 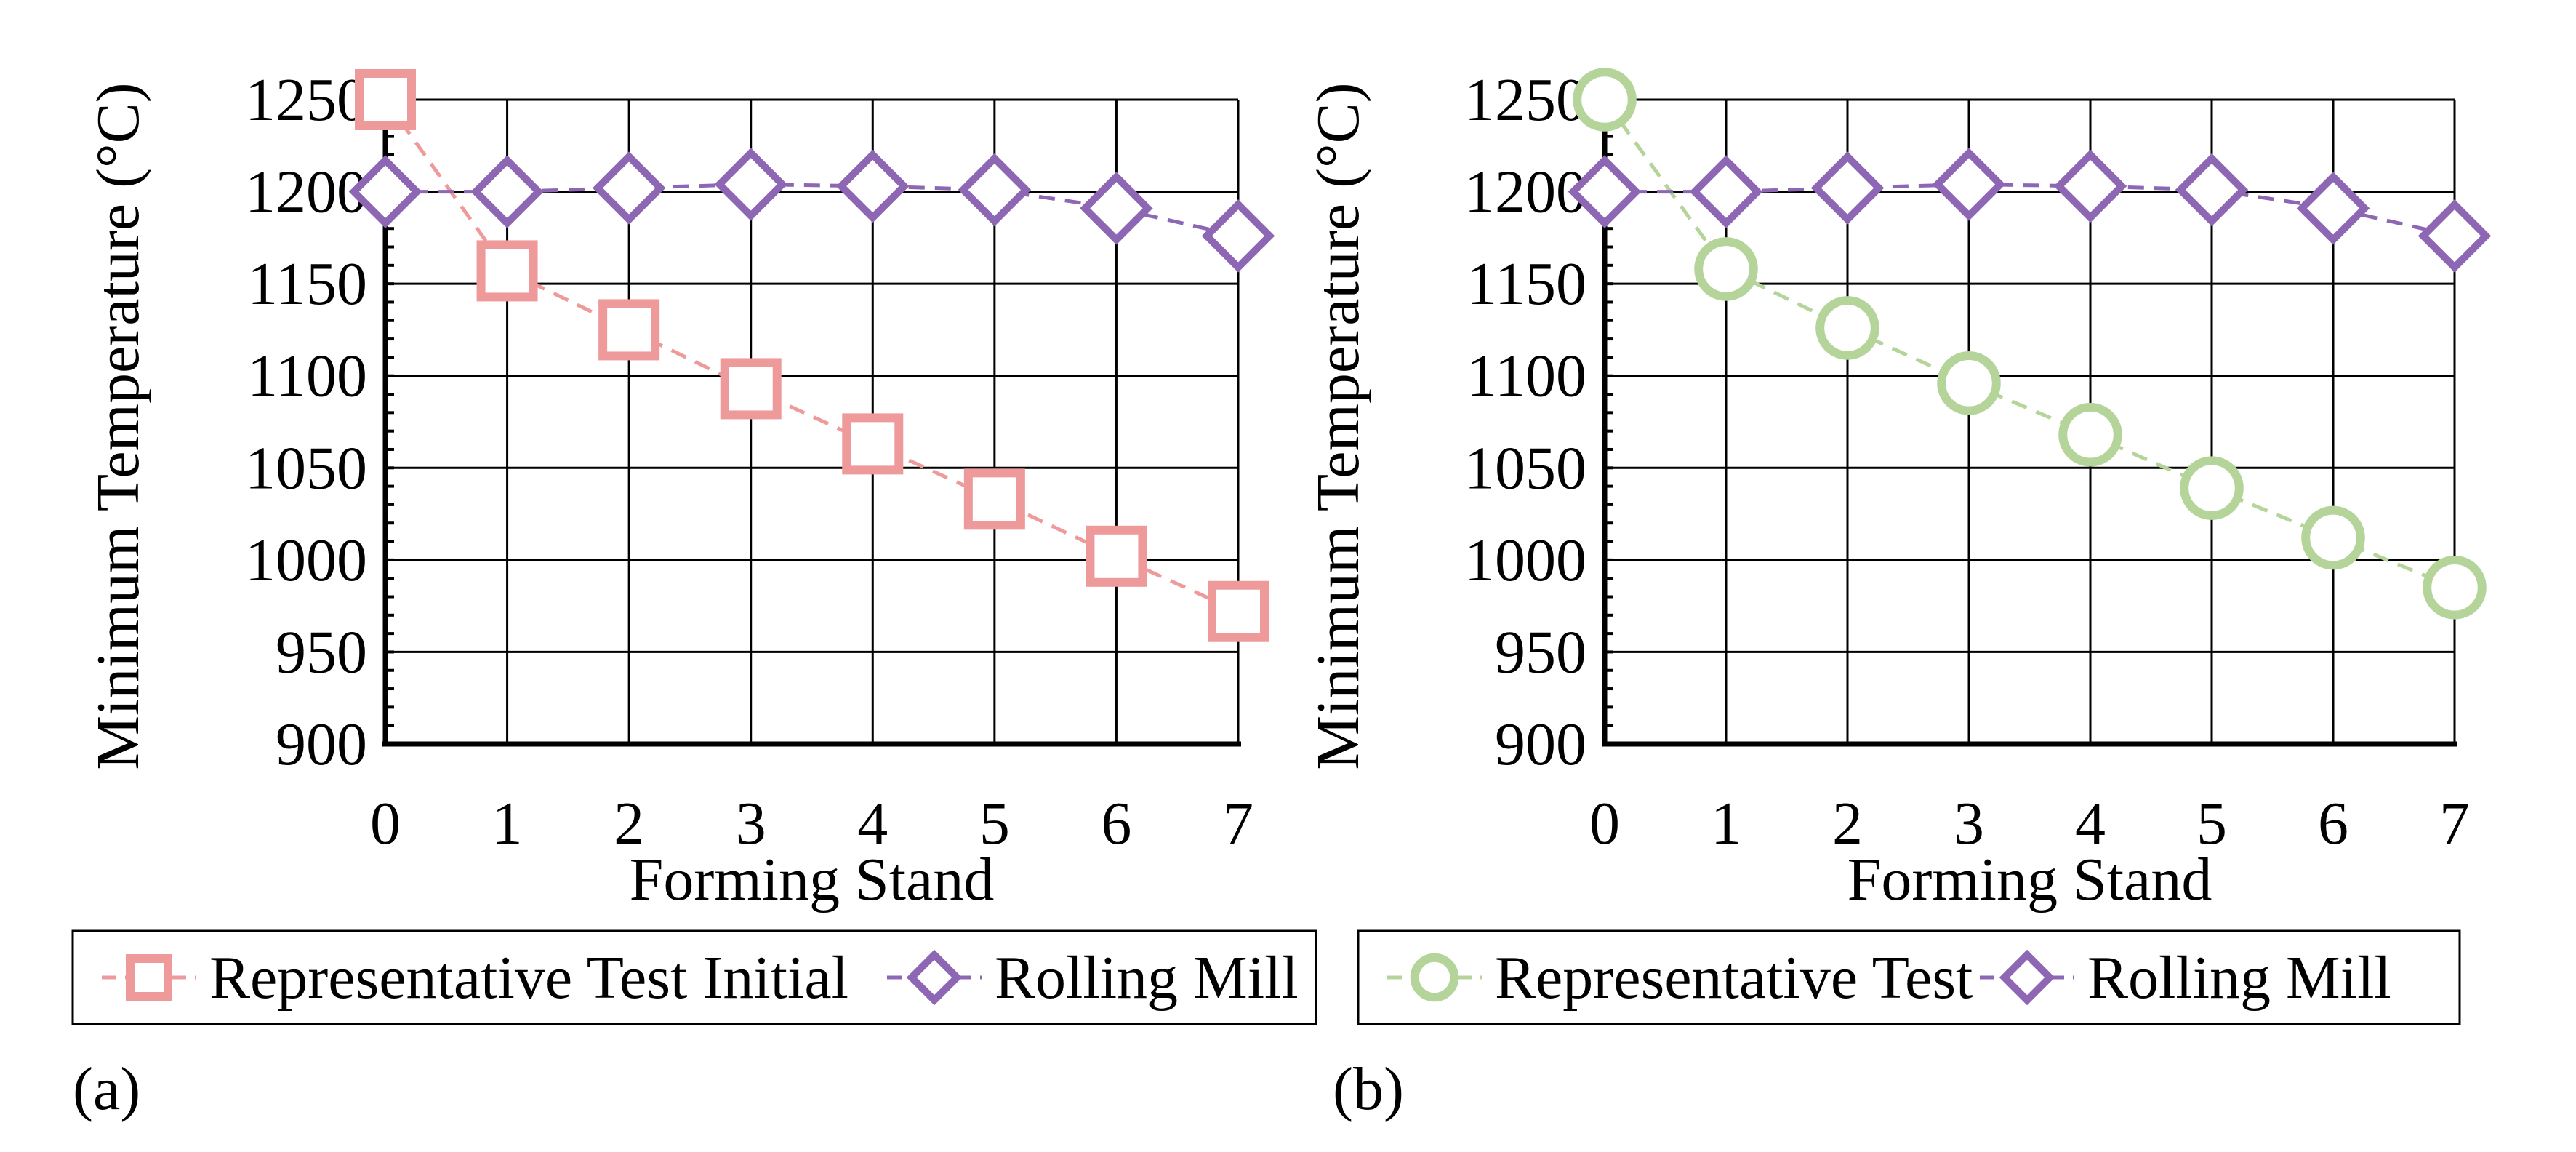 I want to click on panel-label: (b), so click(x=1369, y=1089).